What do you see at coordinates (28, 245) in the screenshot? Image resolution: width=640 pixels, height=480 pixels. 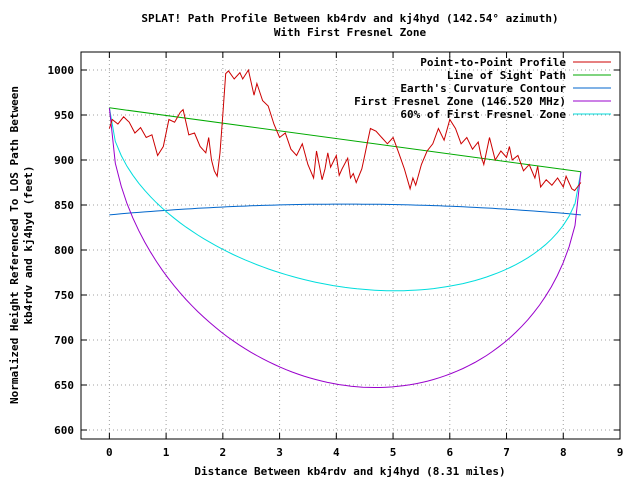 I see `y-axis-label-line2: kb4rdv and kj4hyd (feet)` at bounding box center [28, 245].